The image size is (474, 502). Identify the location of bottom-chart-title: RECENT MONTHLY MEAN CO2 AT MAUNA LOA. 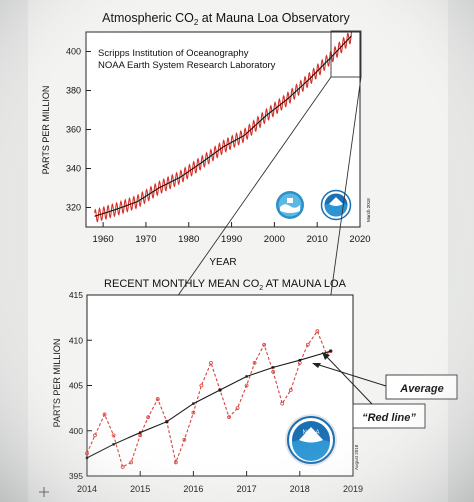
(225, 285).